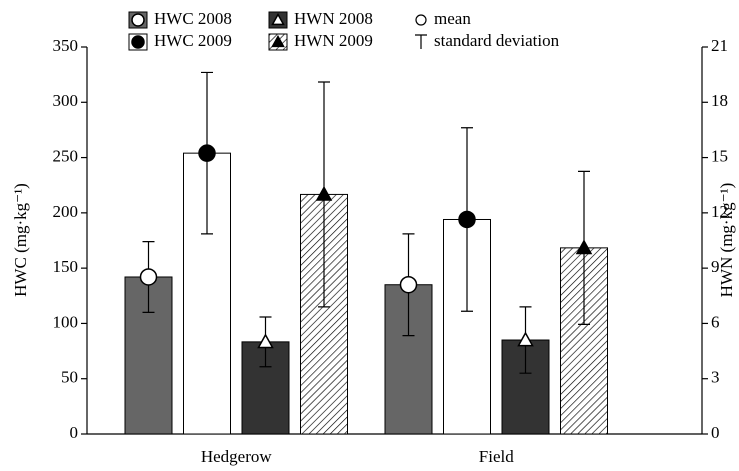 This screenshot has height=471, width=739. What do you see at coordinates (715, 432) in the screenshot?
I see `y2-tick-label: 0` at bounding box center [715, 432].